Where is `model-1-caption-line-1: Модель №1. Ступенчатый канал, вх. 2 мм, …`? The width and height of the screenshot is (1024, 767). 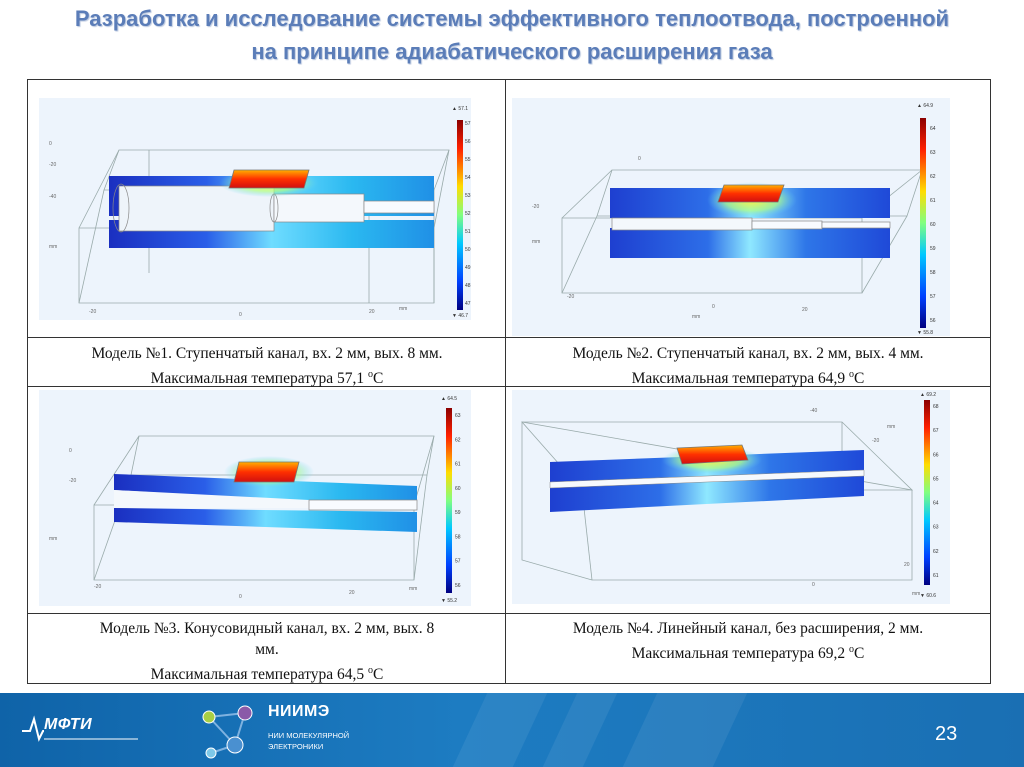 model-1-caption-line-1: Модель №1. Ступенчатый канал, вх. 2 мм, … is located at coordinates (267, 353).